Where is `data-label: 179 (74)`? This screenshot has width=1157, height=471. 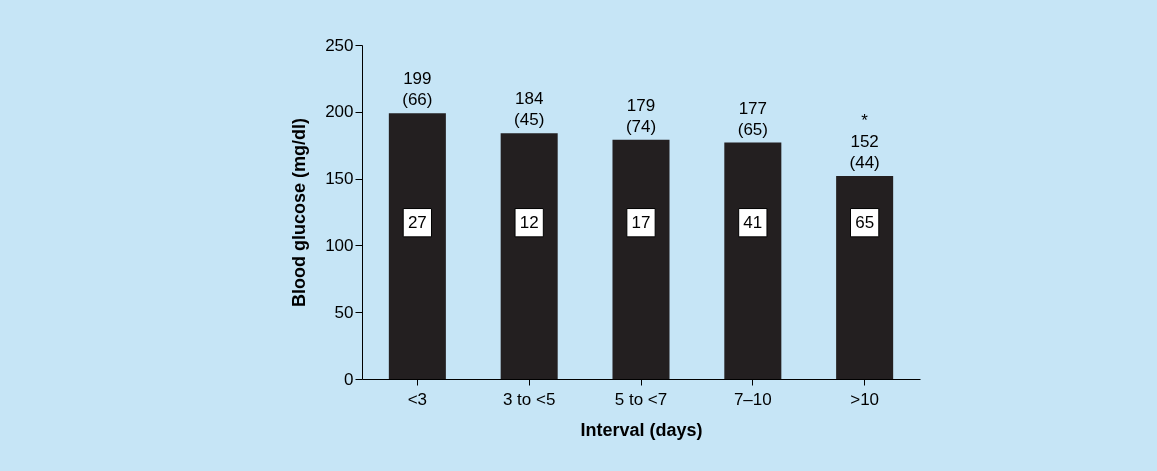
data-label: 179 (74) is located at coordinates (641, 115).